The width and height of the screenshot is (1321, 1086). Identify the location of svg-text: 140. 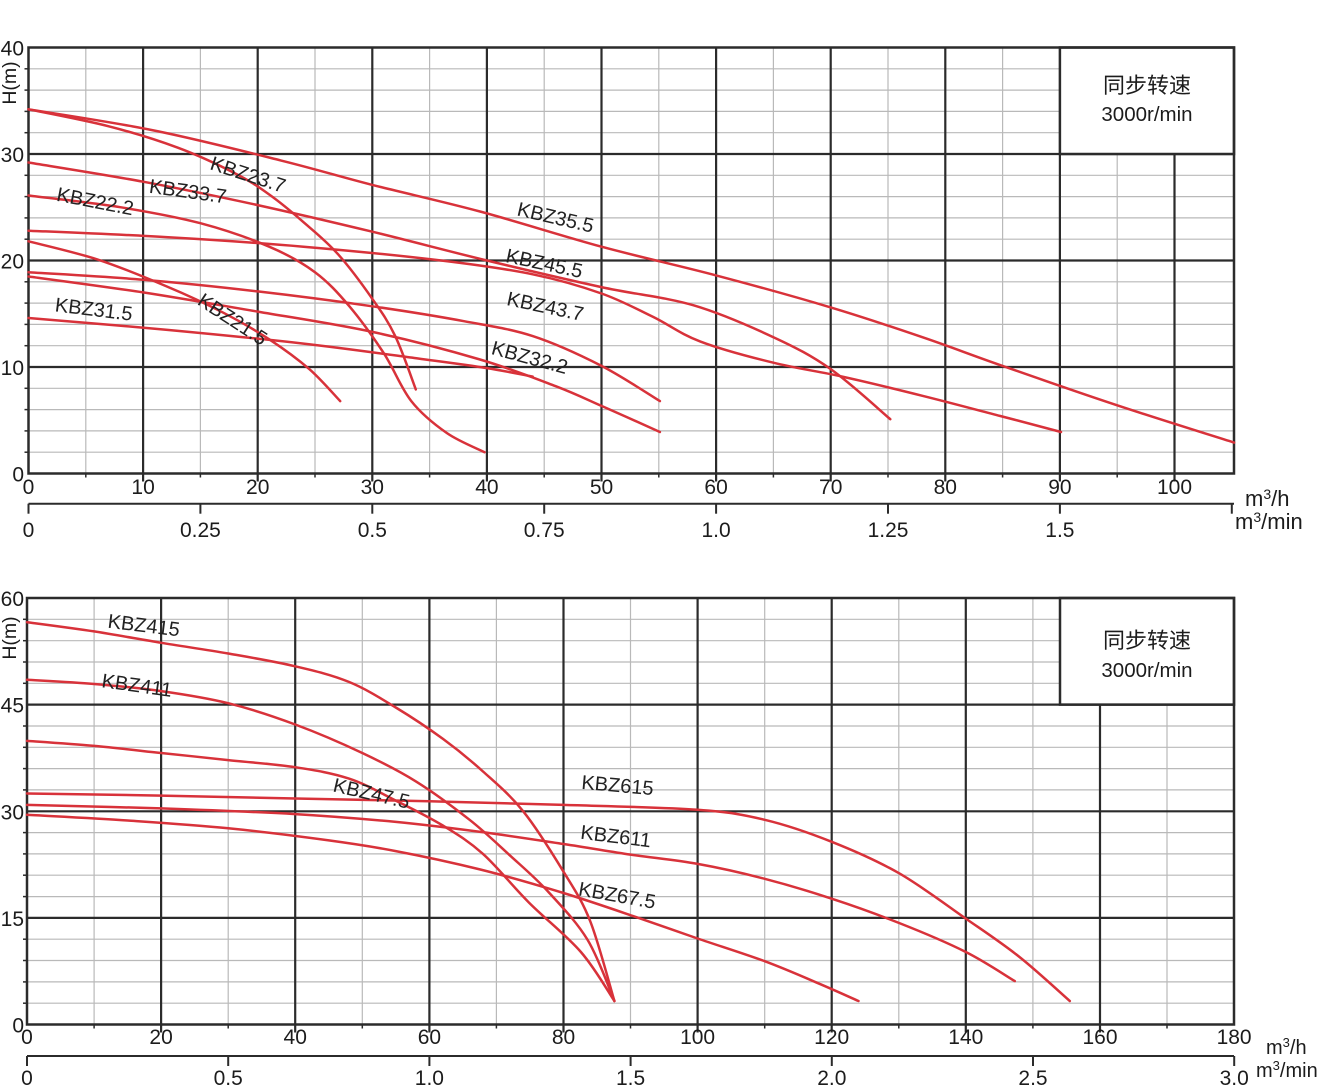
(965, 1037).